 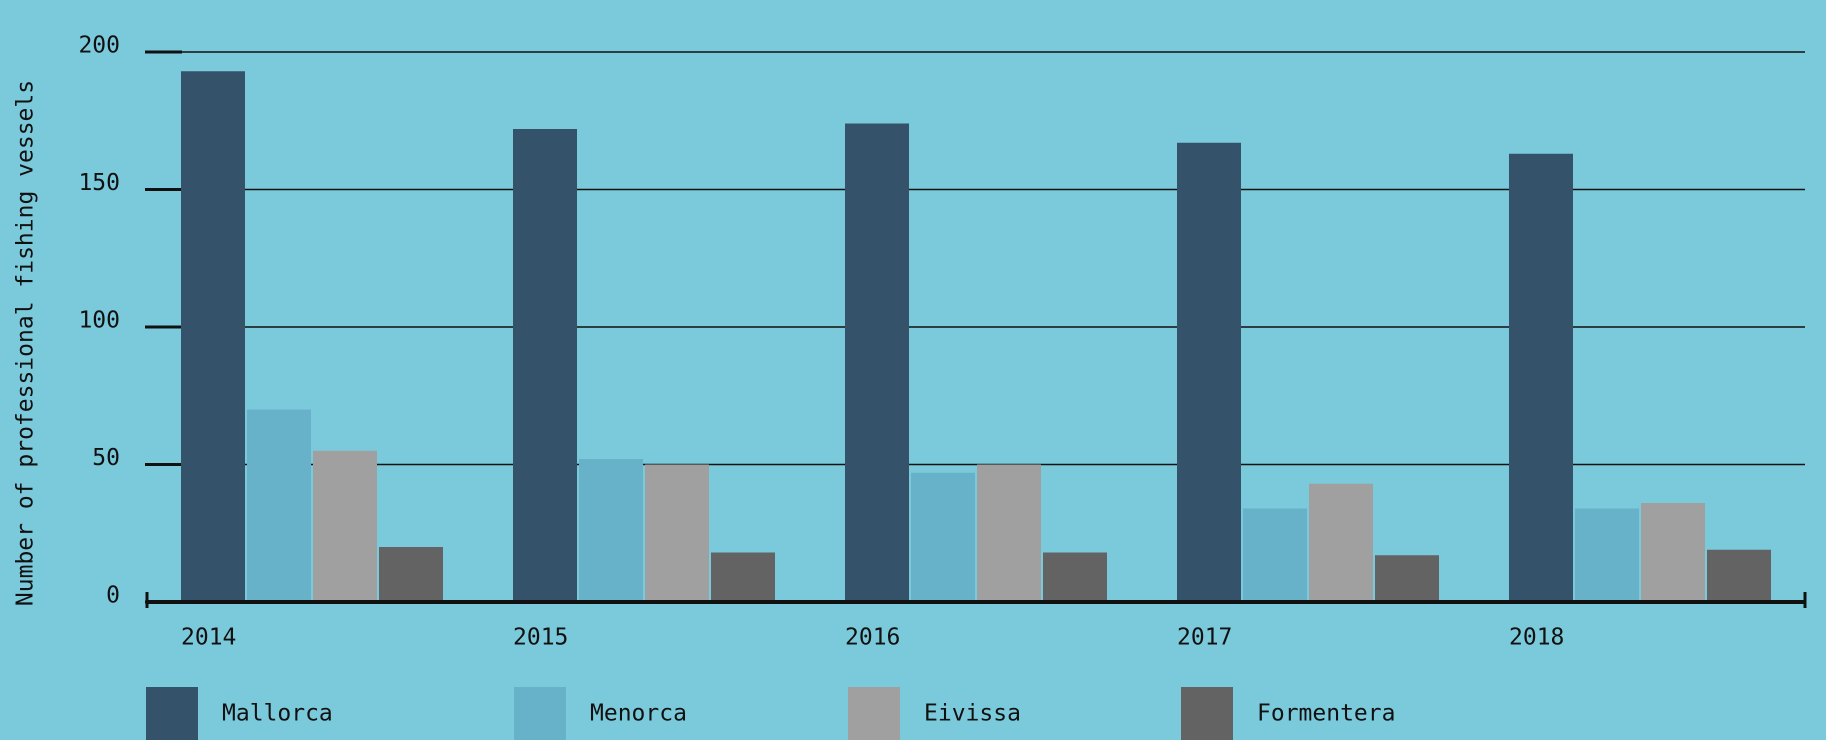 What do you see at coordinates (872, 638) in the screenshot?
I see `x-tick-label: 2016` at bounding box center [872, 638].